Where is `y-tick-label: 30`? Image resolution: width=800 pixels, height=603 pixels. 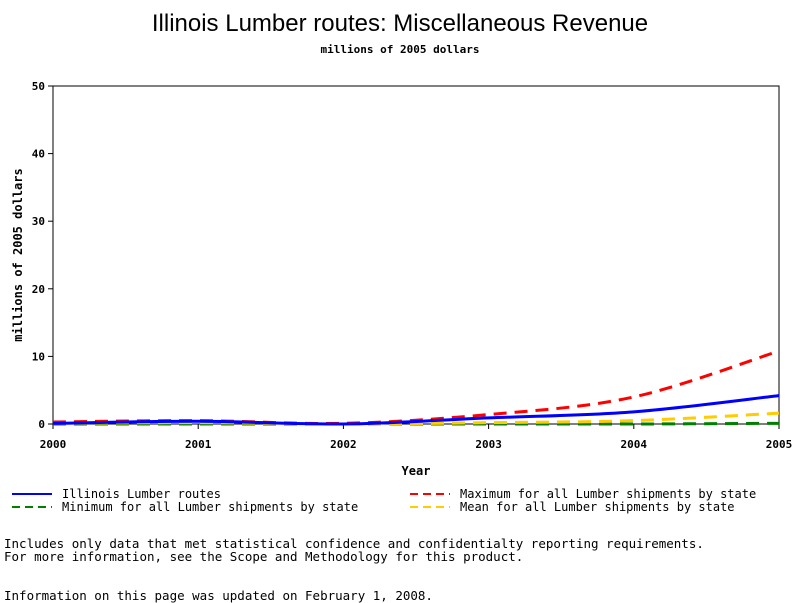 y-tick-label: 30 is located at coordinates (38, 221).